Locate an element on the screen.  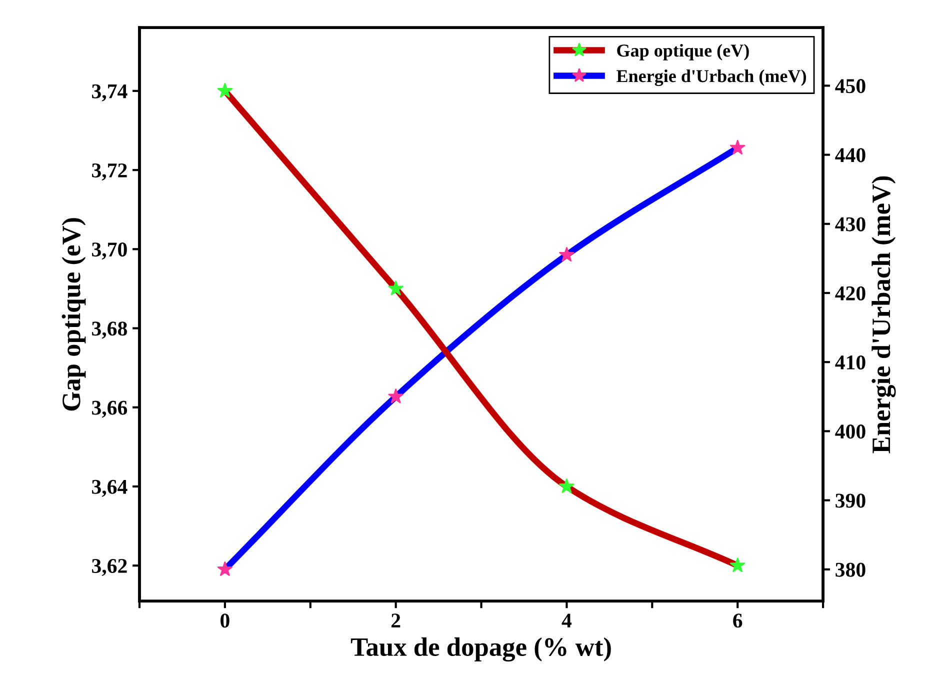
y2-tick-label: 420 is located at coordinates (850, 293).